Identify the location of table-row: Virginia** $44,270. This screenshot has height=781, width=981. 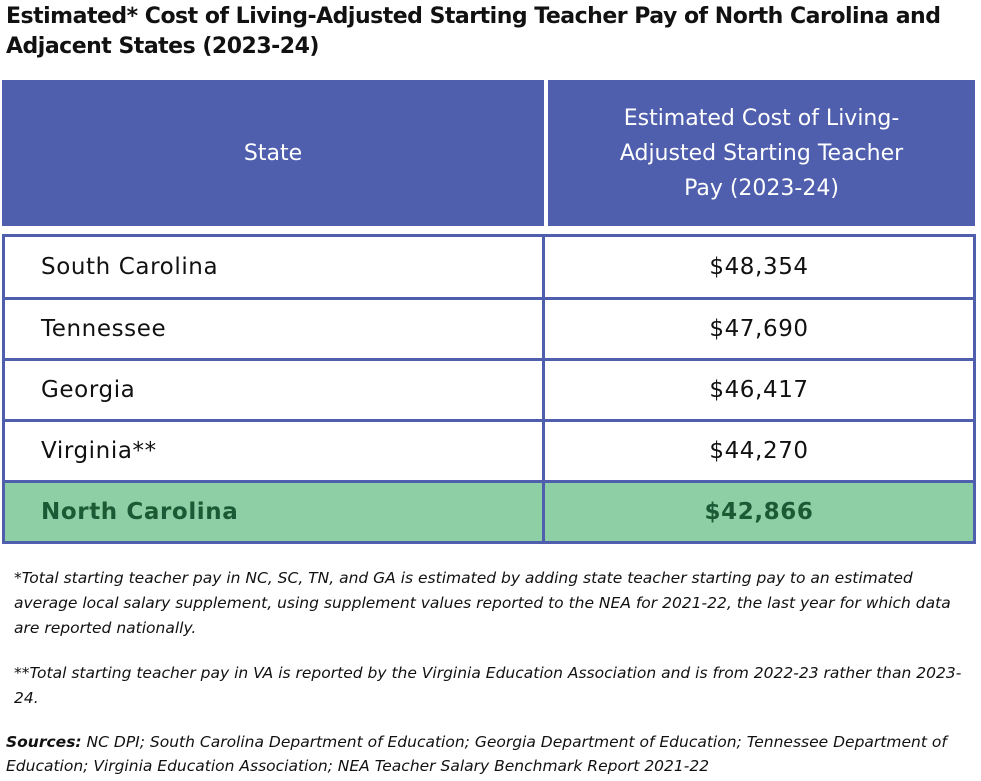
(489, 449).